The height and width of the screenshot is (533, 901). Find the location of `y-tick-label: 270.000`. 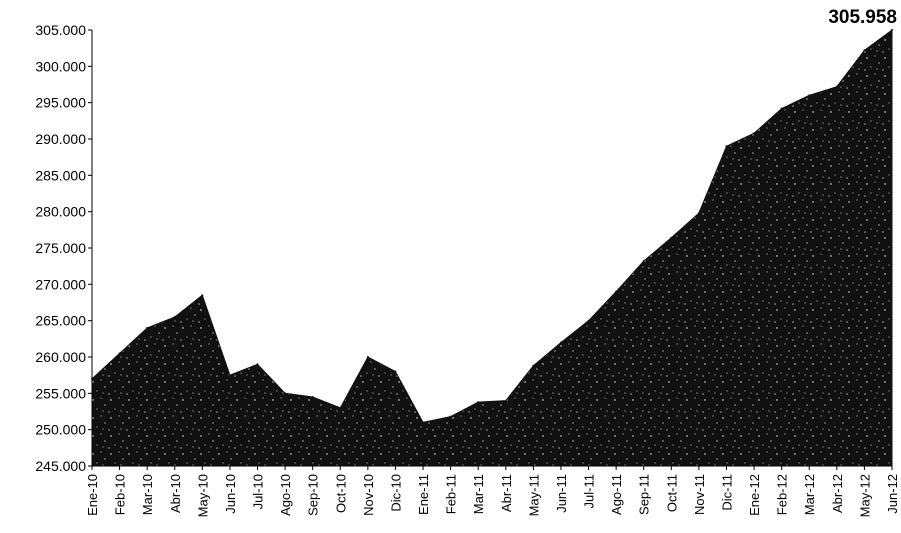

y-tick-label: 270.000 is located at coordinates (60, 284).